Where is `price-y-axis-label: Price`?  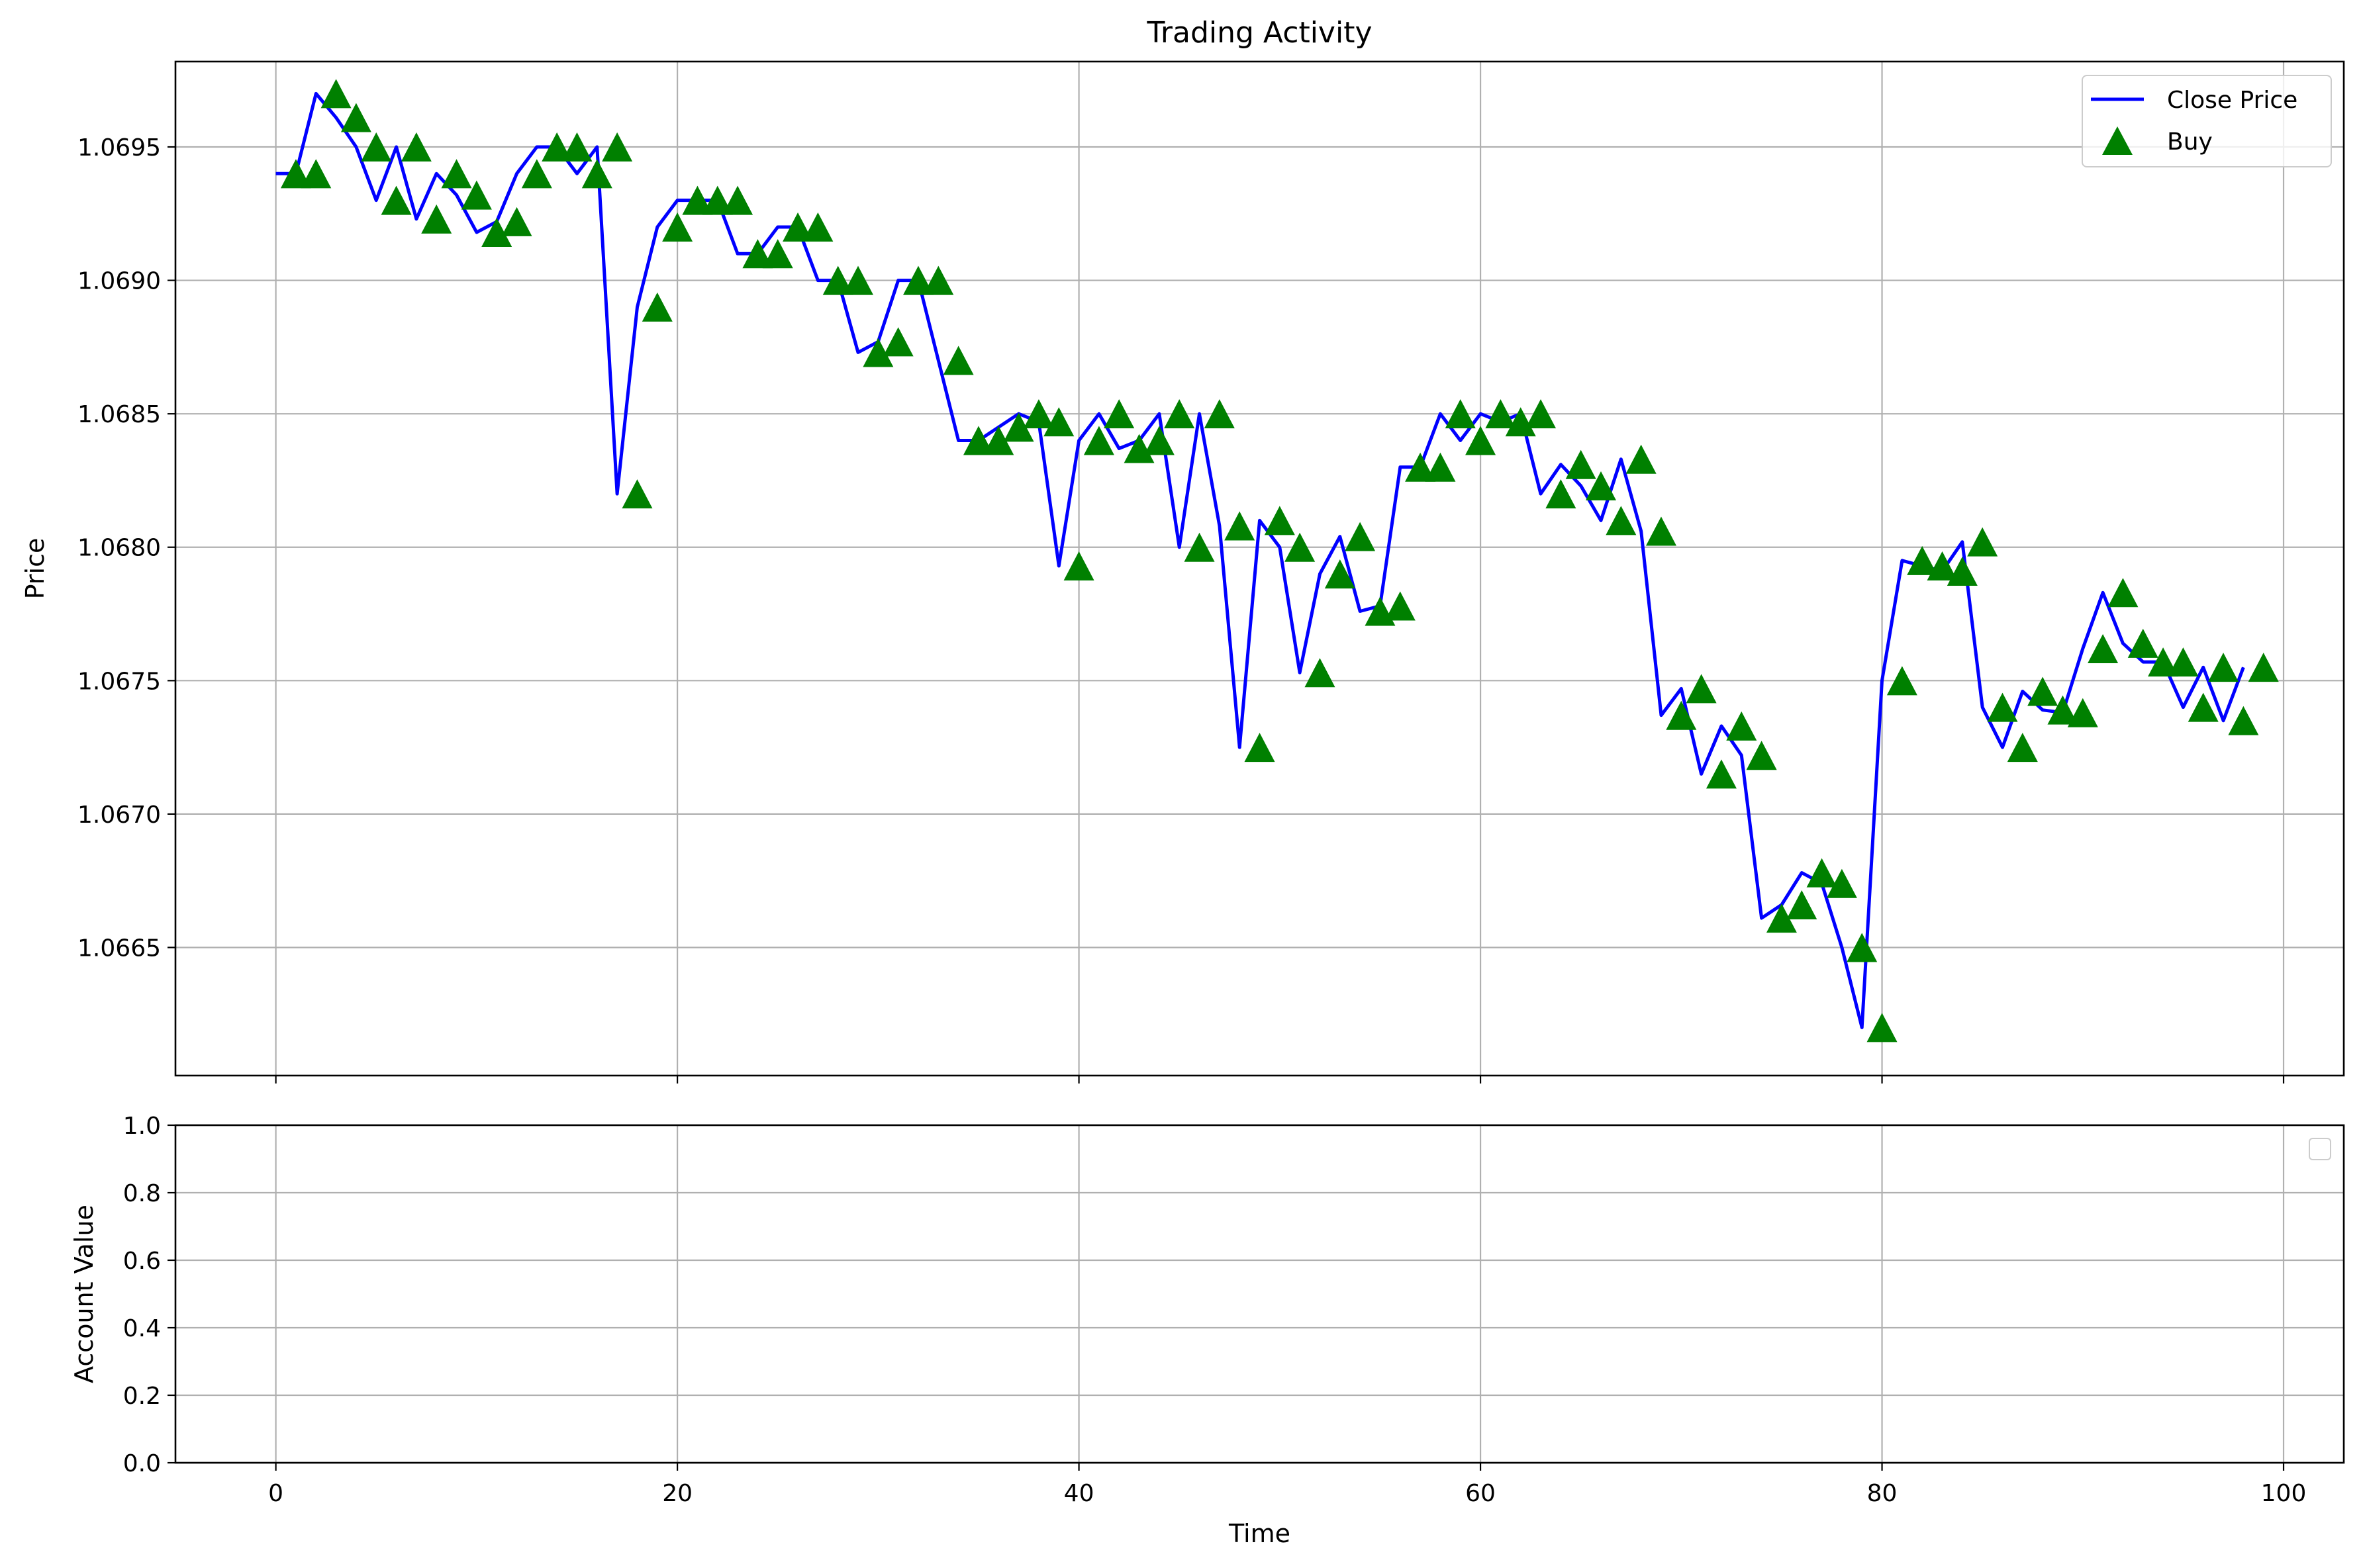
price-y-axis-label: Price is located at coordinates (35, 569).